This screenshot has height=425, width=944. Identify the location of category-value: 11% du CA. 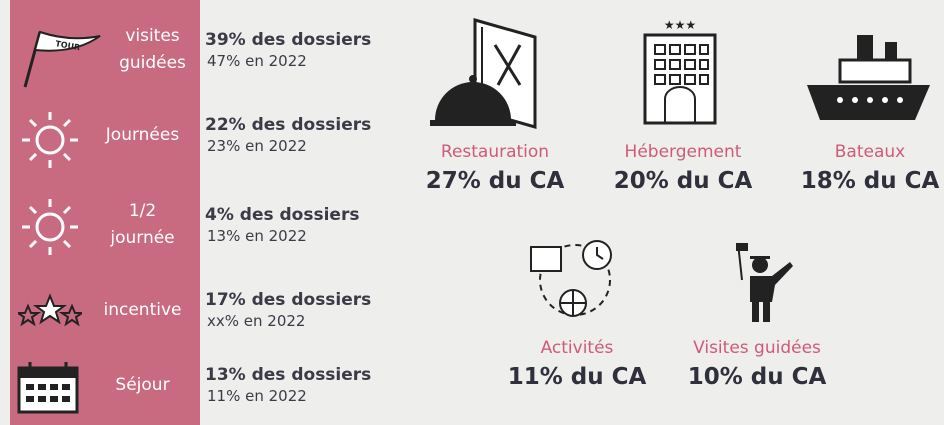
(577, 377).